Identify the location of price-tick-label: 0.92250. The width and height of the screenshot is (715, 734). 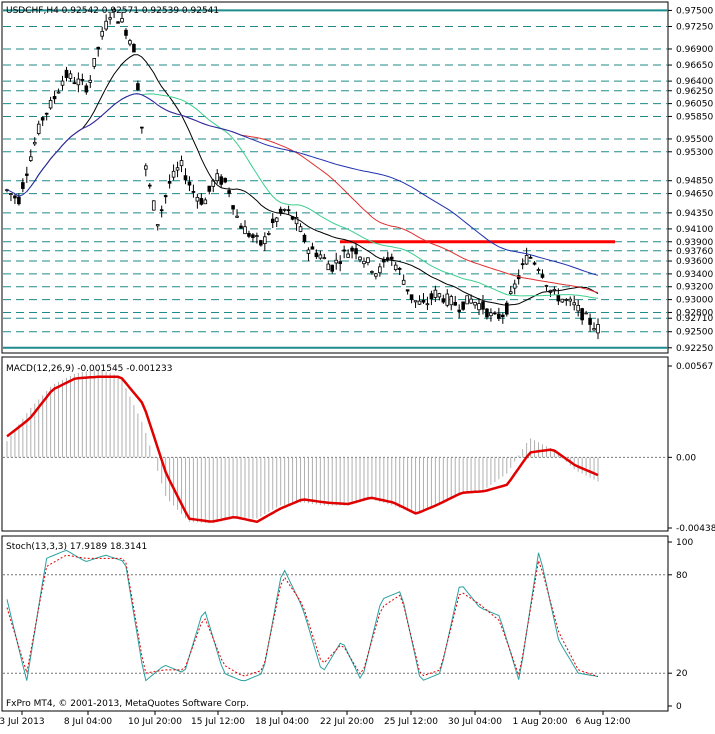
(694, 349).